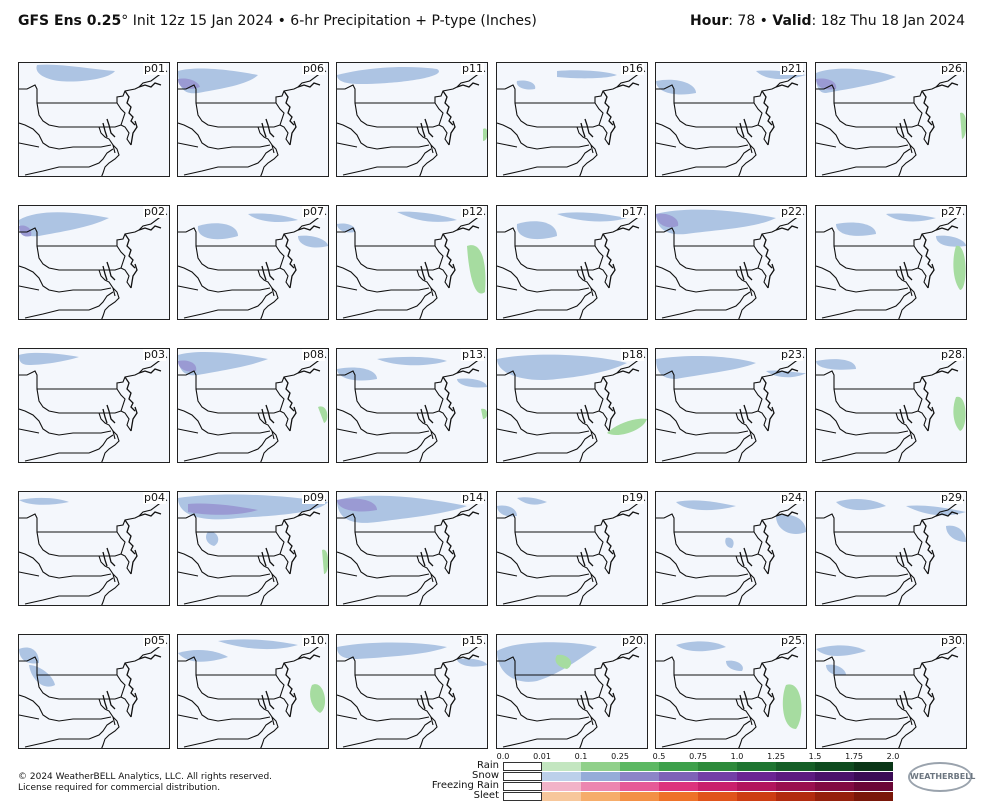  I want to click on panel-label: p27, so click(951, 211).